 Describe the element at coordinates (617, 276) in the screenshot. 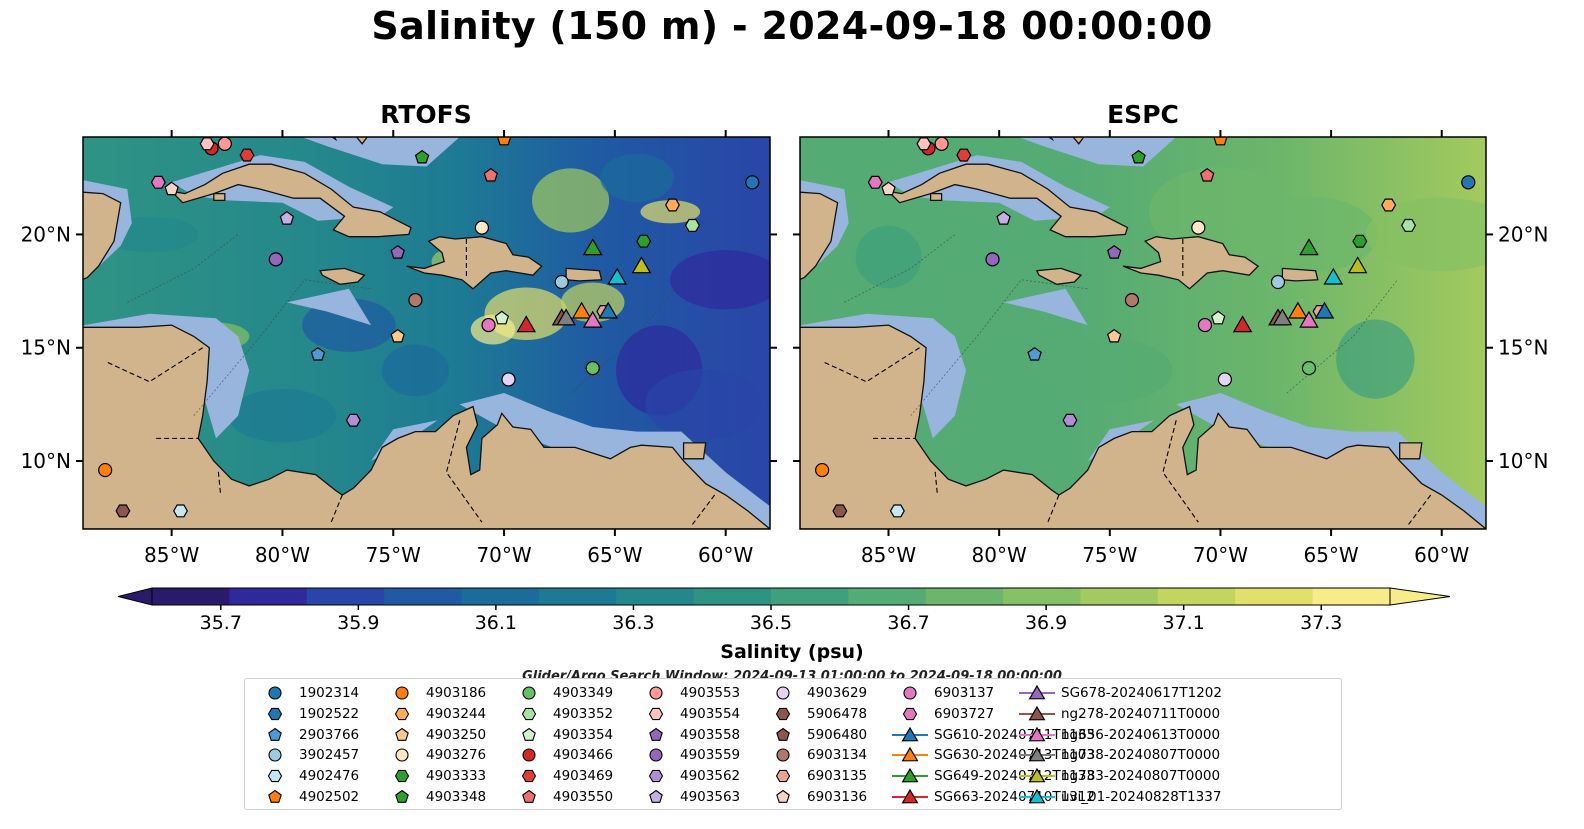

I see `glider-uvi_01-20240828T1337` at that location.